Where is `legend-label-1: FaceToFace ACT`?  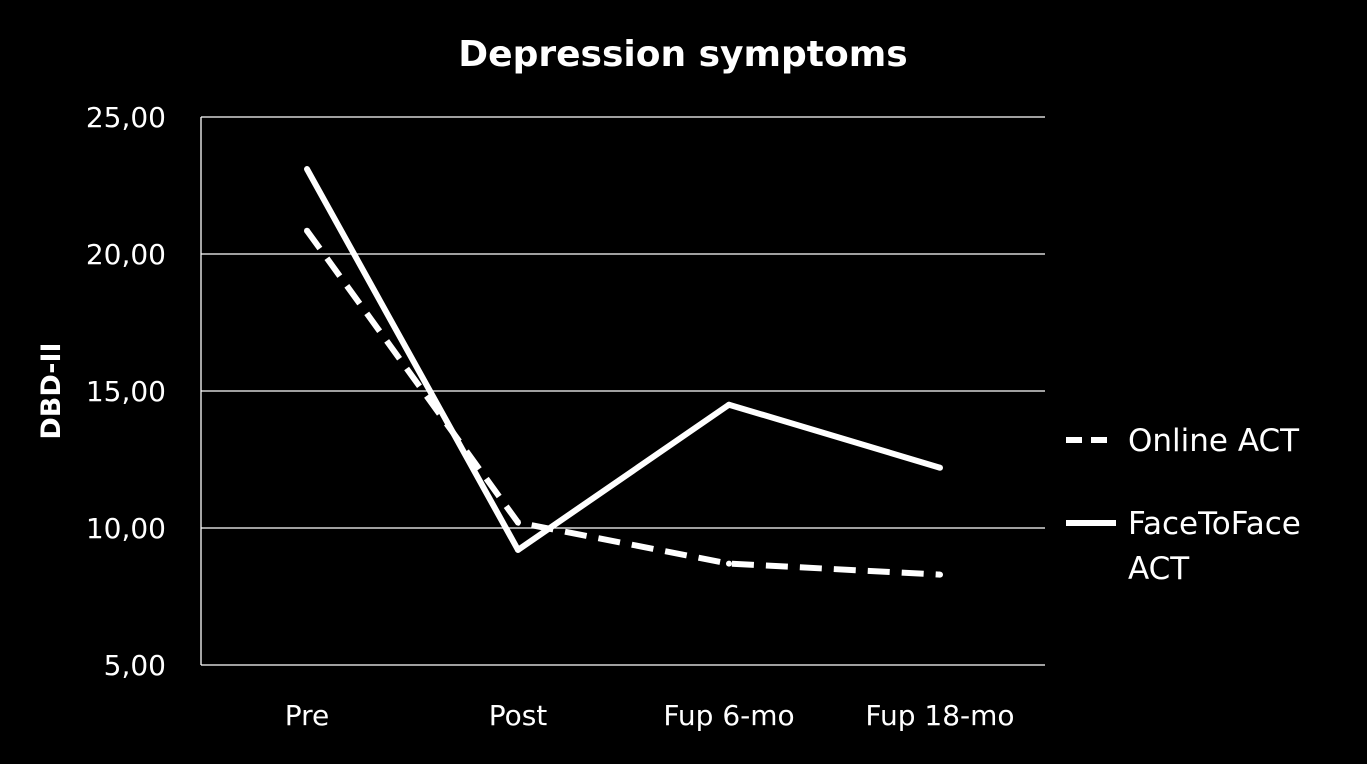
legend-label-1: FaceToFace ACT is located at coordinates (1214, 546).